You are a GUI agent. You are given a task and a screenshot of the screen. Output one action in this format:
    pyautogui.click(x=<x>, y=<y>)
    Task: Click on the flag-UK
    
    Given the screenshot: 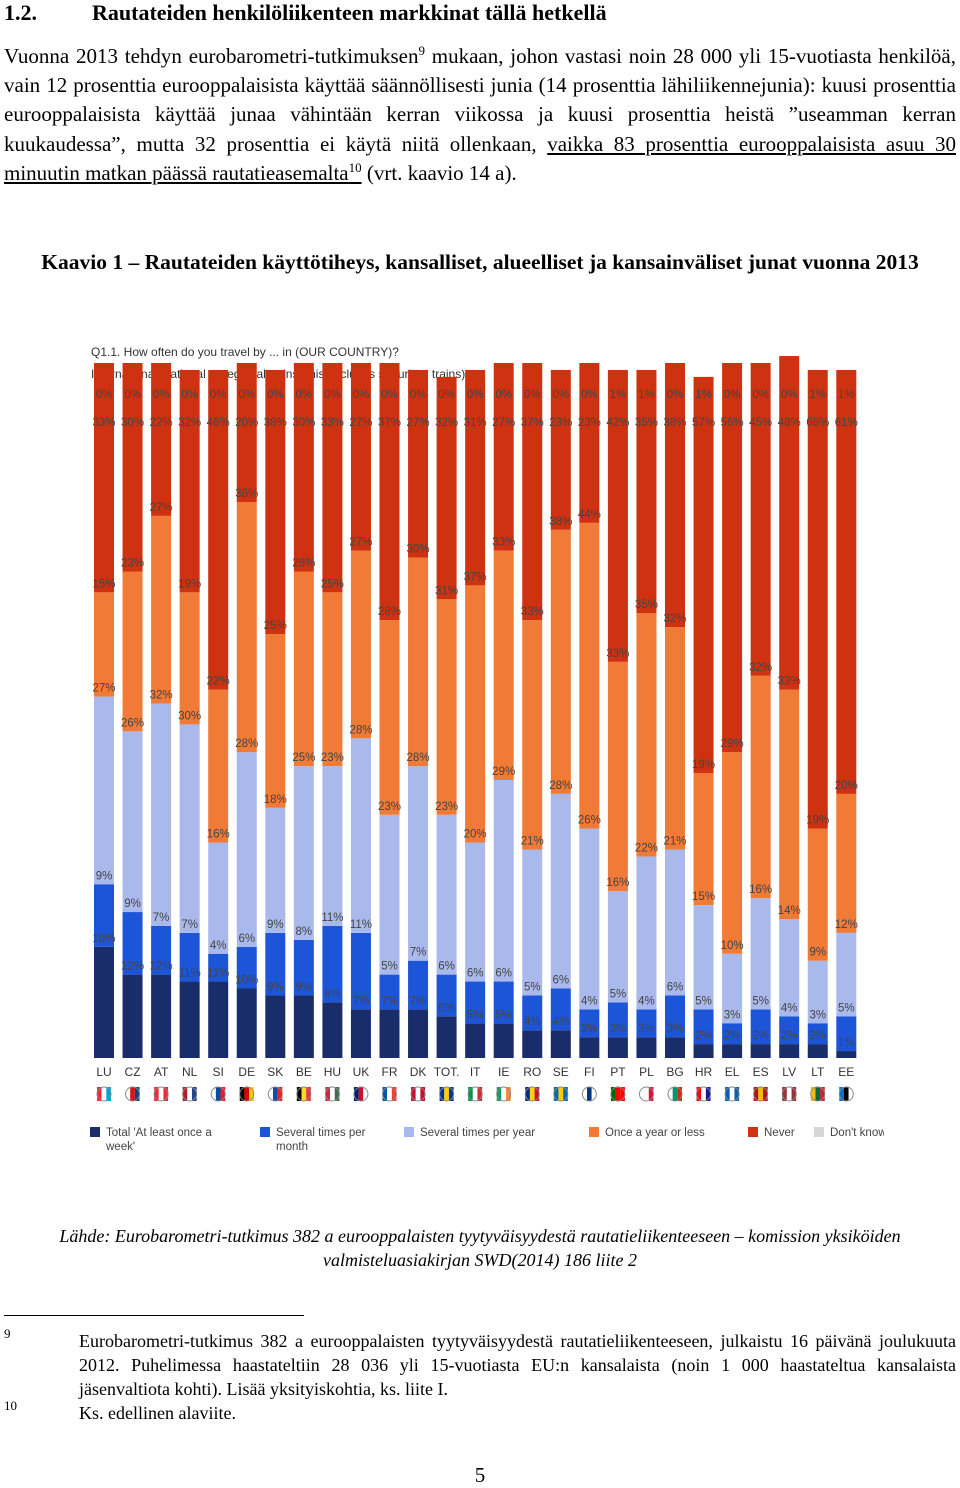 What is the action you would take?
    pyautogui.click(x=361, y=1094)
    